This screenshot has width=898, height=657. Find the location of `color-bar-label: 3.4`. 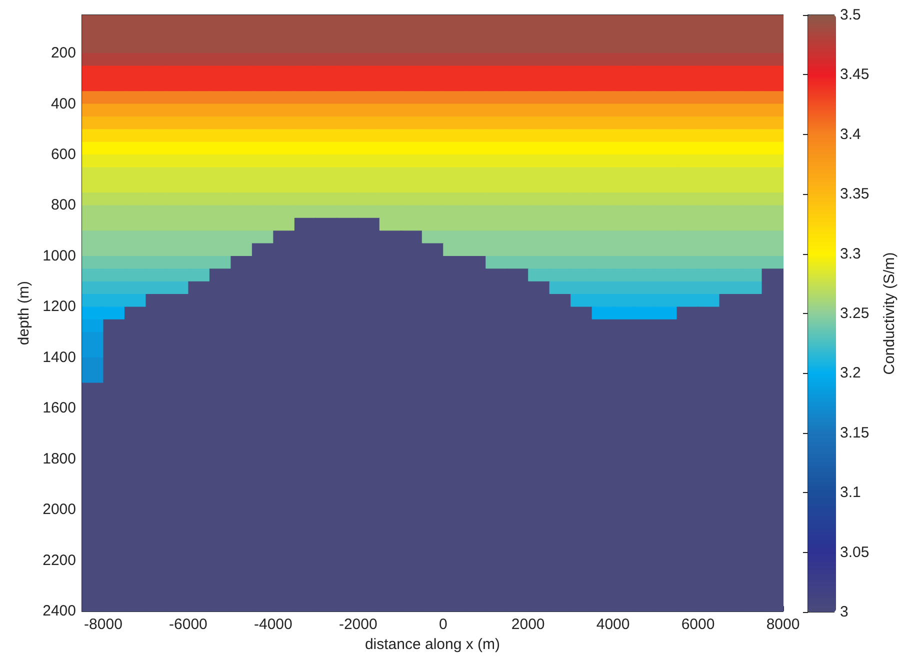

color-bar-label: 3.4 is located at coordinates (850, 134).